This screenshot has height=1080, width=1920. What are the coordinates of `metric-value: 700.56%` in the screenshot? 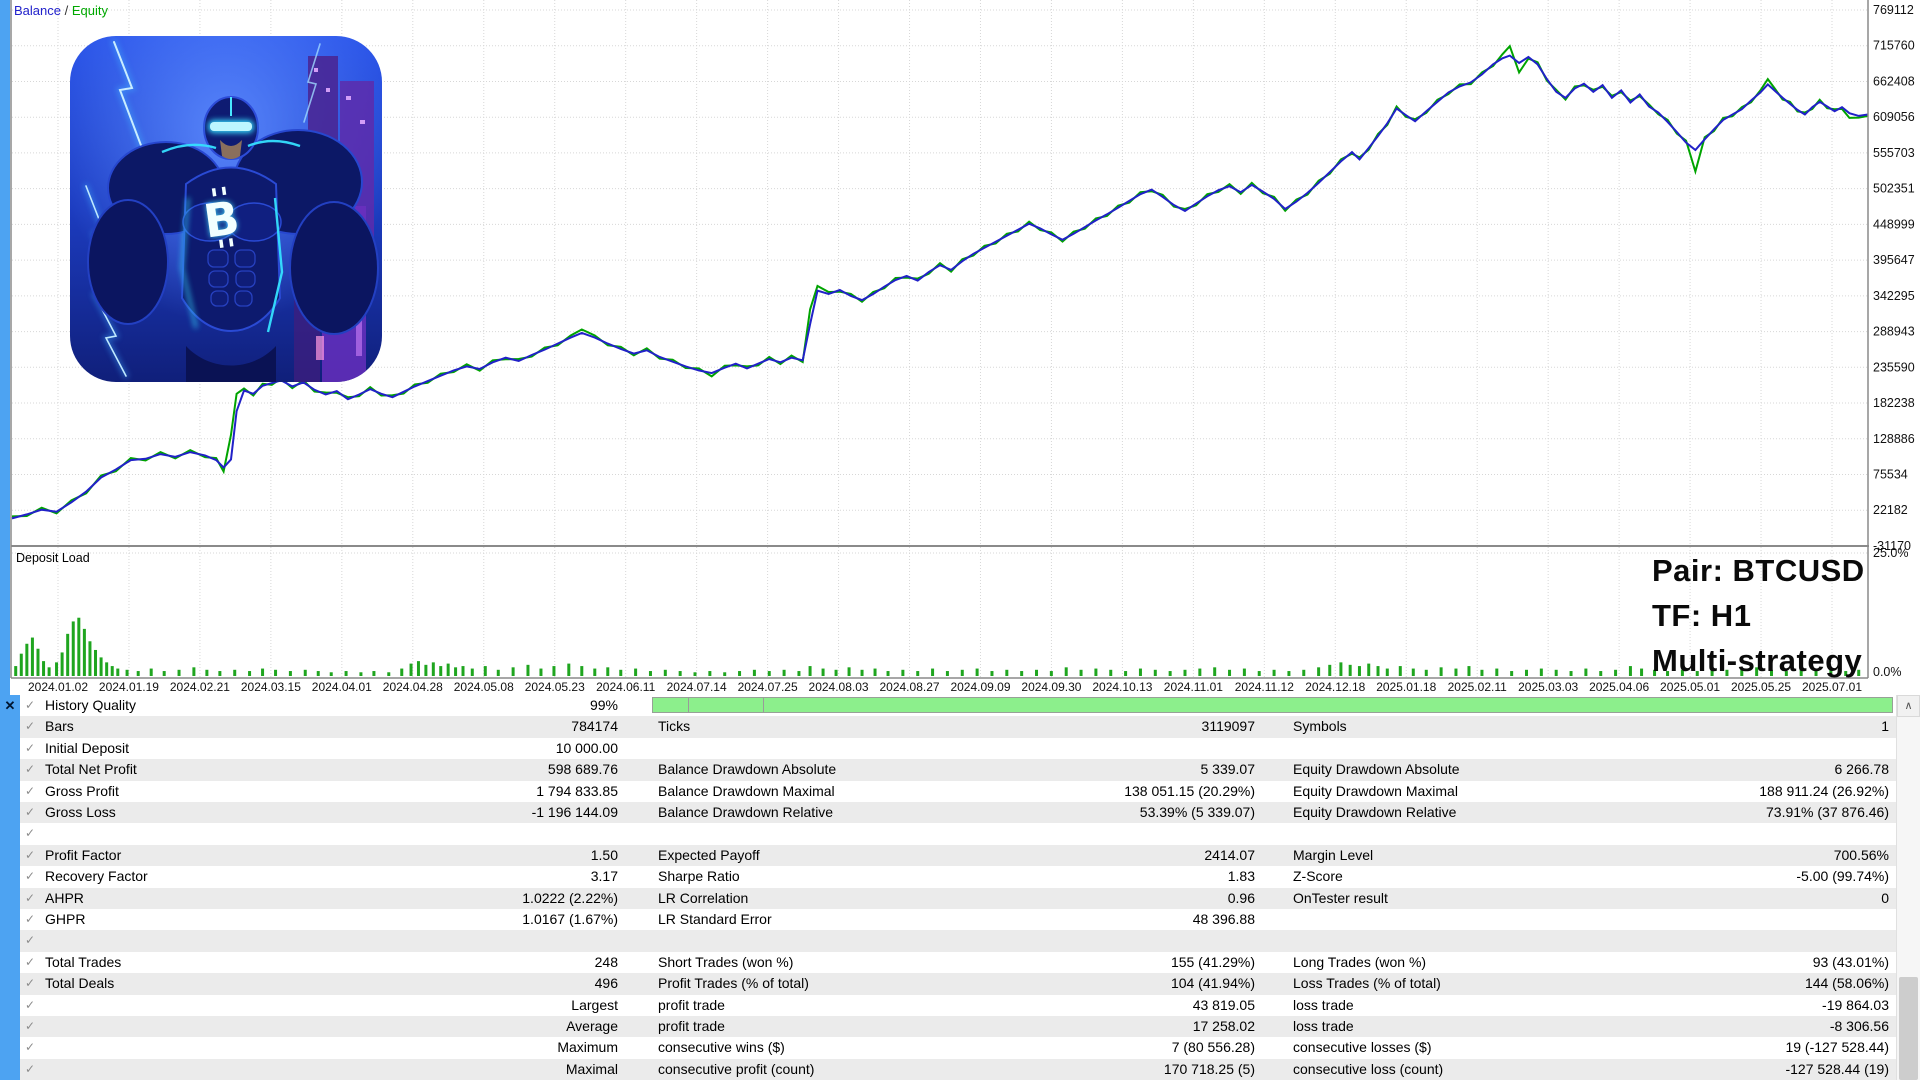 It's located at (1861, 854).